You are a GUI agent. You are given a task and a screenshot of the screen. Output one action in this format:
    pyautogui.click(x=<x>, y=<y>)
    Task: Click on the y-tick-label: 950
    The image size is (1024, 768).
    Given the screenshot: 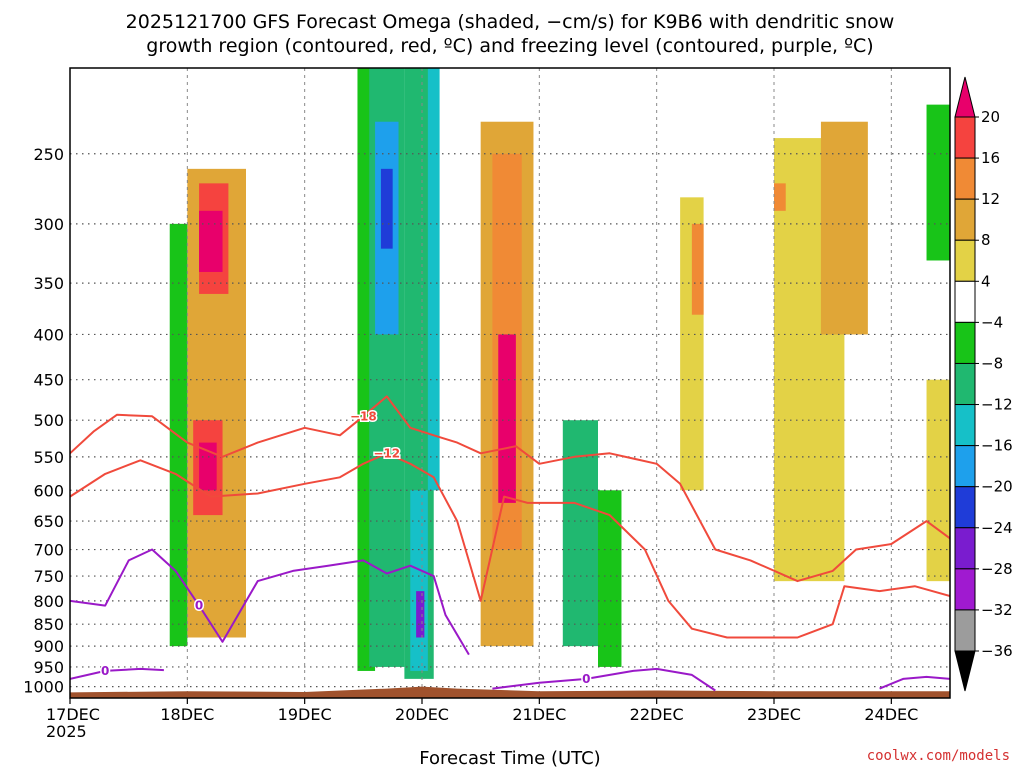 What is the action you would take?
    pyautogui.click(x=48, y=667)
    